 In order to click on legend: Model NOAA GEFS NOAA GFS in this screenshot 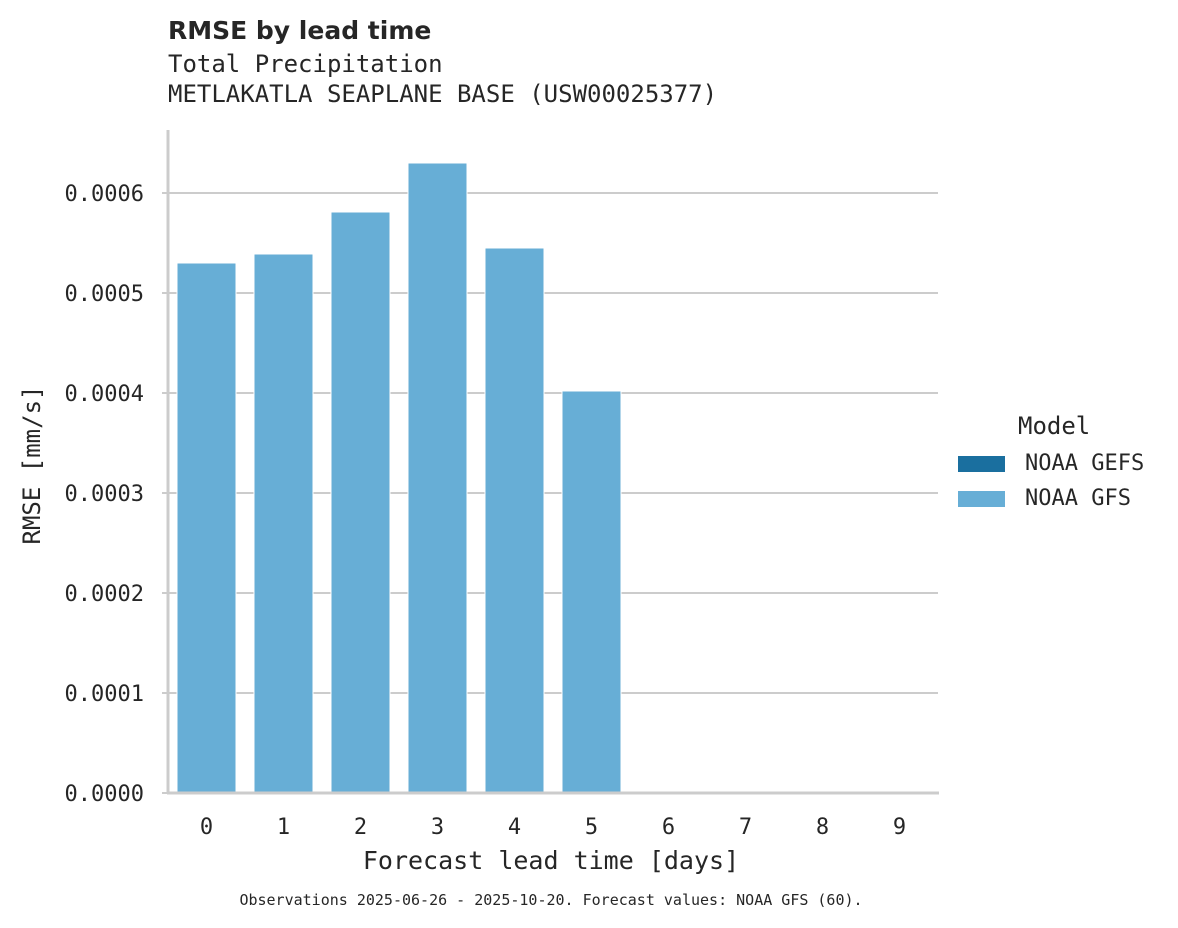, I will do `click(1051, 464)`.